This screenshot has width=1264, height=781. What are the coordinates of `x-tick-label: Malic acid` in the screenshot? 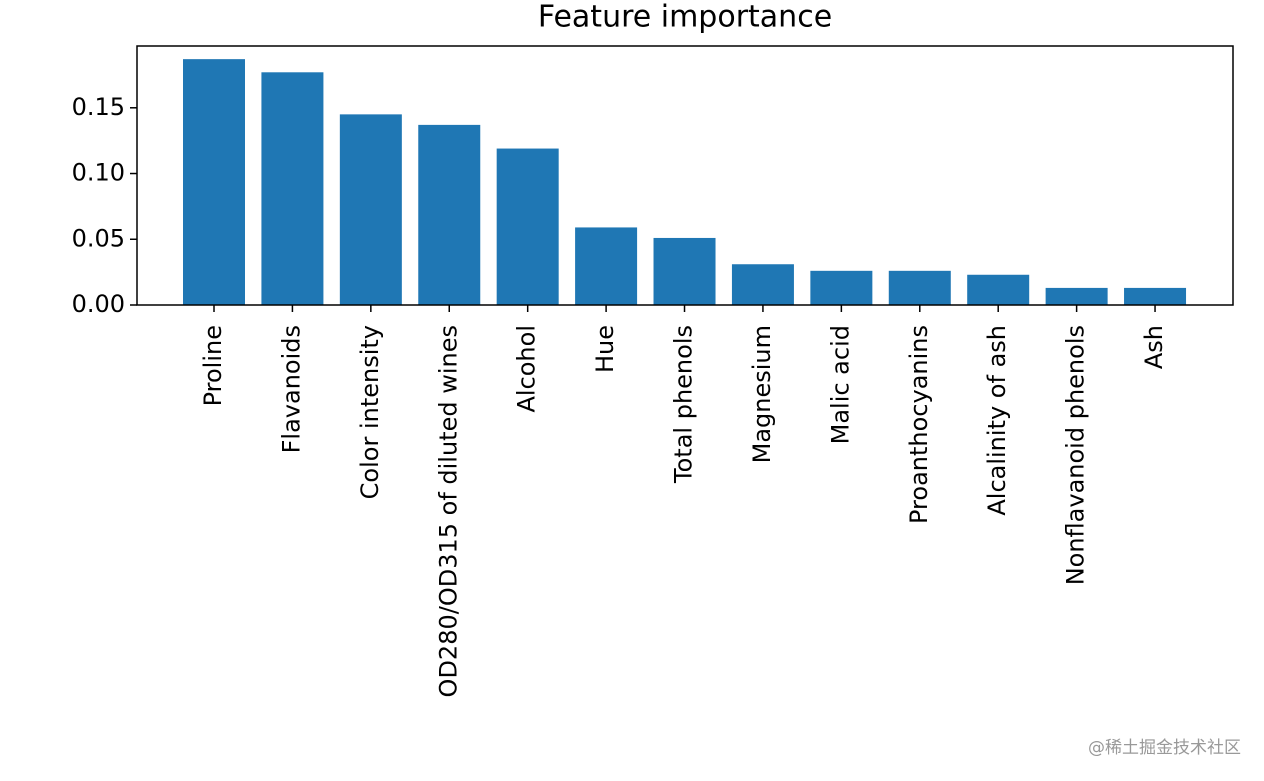 It's located at (840, 384).